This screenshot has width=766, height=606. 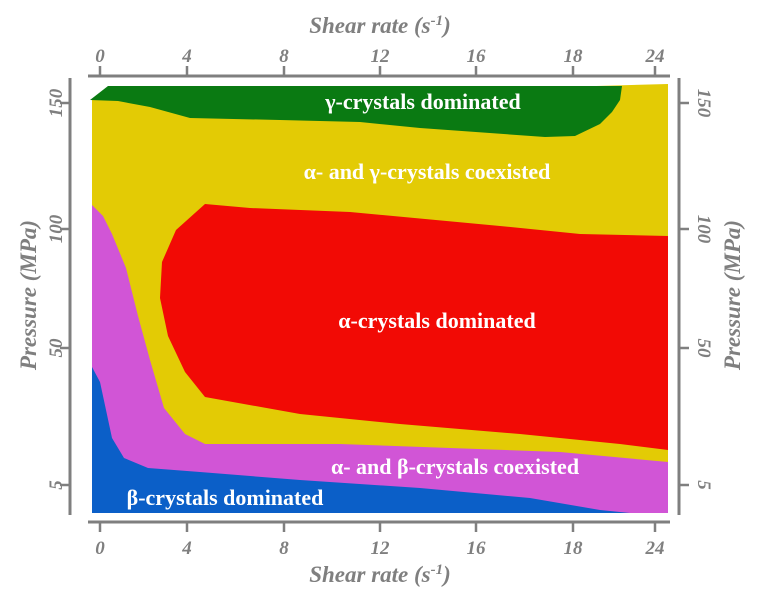 I want to click on region-label-alpha-gamma: α- and γ-crystals coexisted, so click(x=427, y=171).